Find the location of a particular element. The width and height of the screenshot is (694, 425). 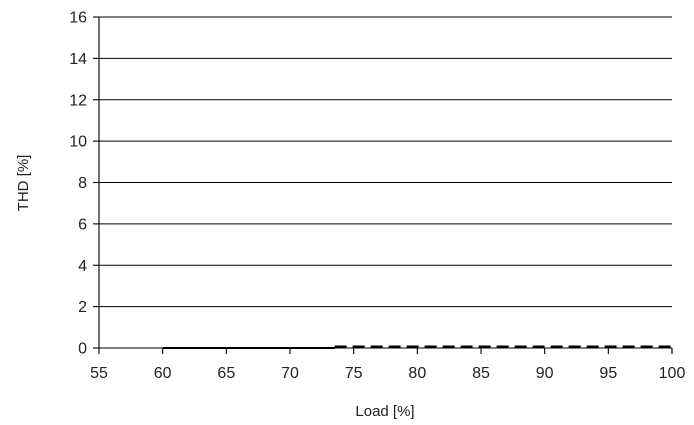

y-tick-label: 0 is located at coordinates (82, 349).